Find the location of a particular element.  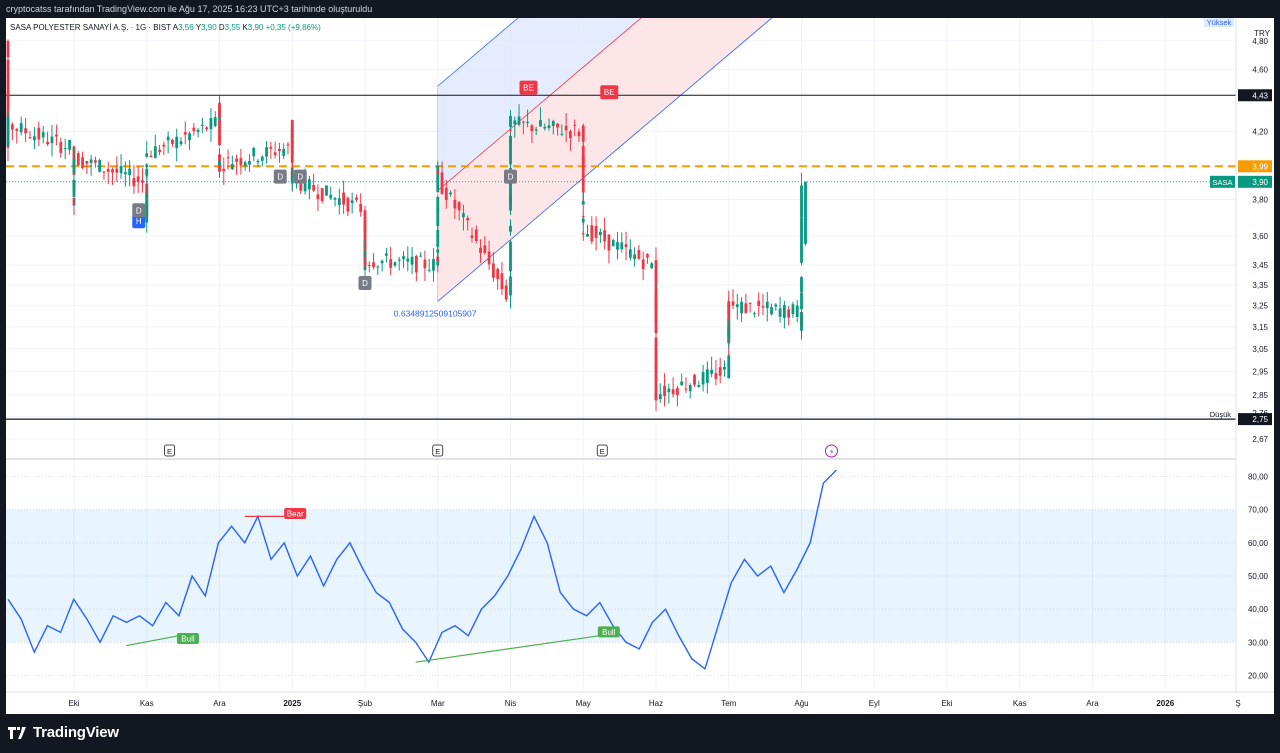

tradingview-logo: TradingView is located at coordinates (63, 732).